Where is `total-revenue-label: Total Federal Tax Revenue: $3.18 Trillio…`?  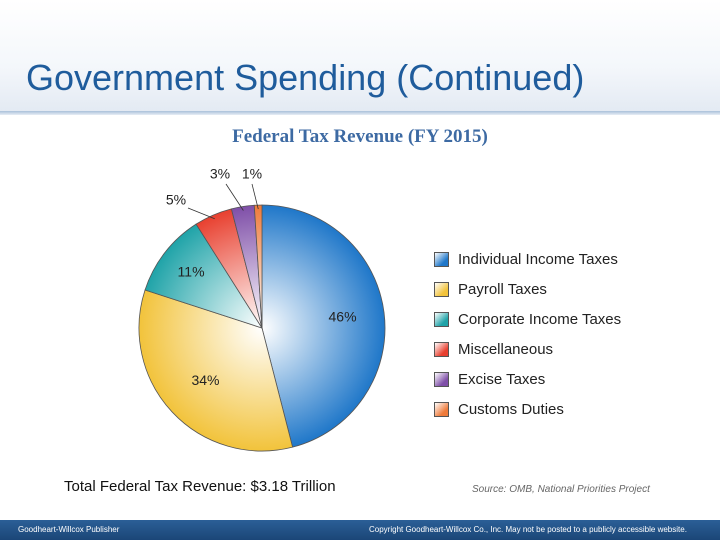
total-revenue-label: Total Federal Tax Revenue: $3.18 Trillio… is located at coordinates (200, 486).